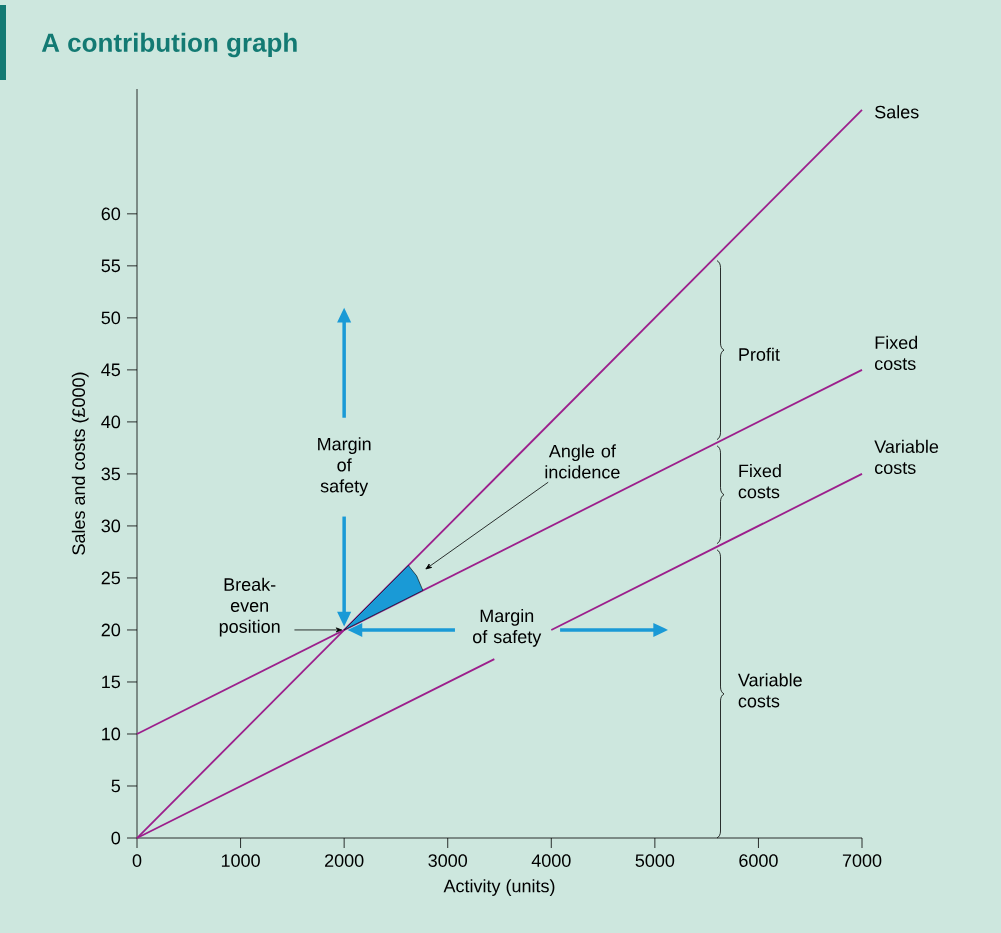 This screenshot has width=1001, height=933. I want to click on x-tick-label: 1000, so click(240, 860).